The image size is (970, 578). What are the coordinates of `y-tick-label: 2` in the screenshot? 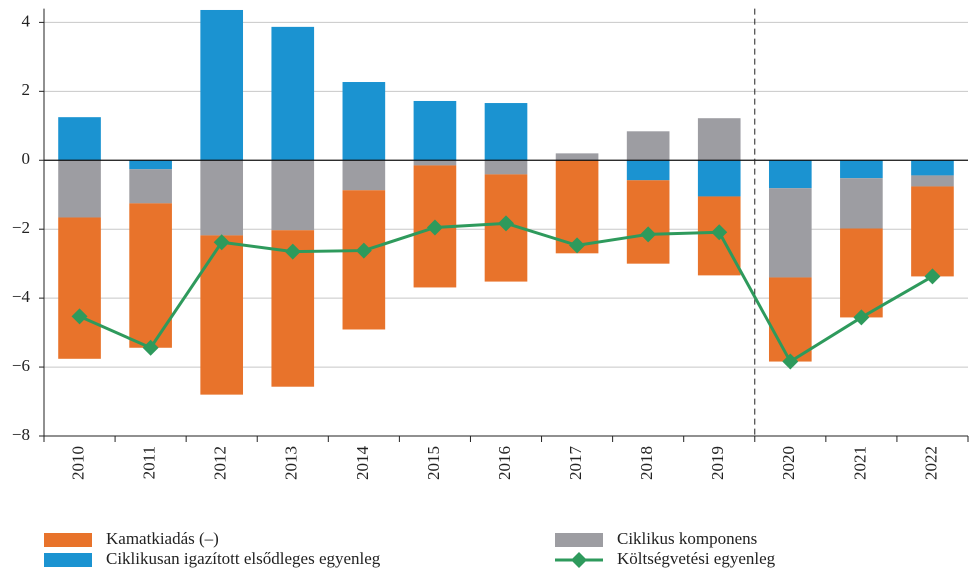 It's located at (26, 89).